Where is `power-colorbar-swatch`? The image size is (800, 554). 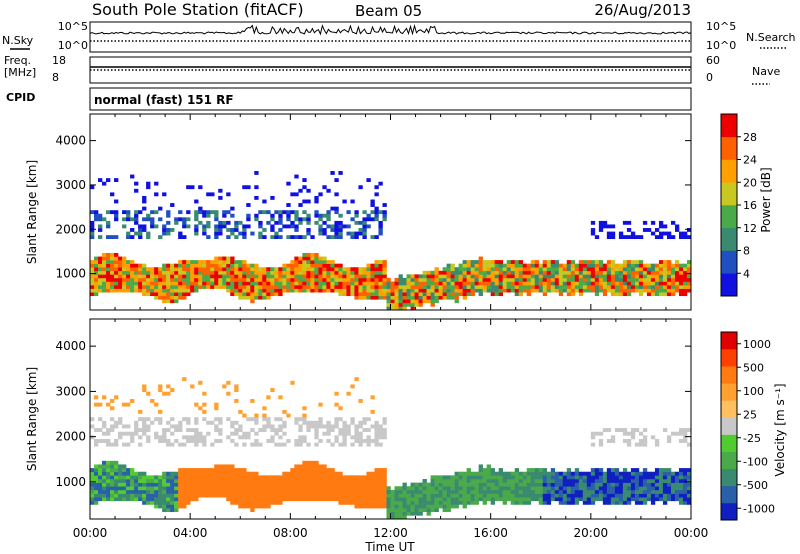
power-colorbar-swatch is located at coordinates (729, 126).